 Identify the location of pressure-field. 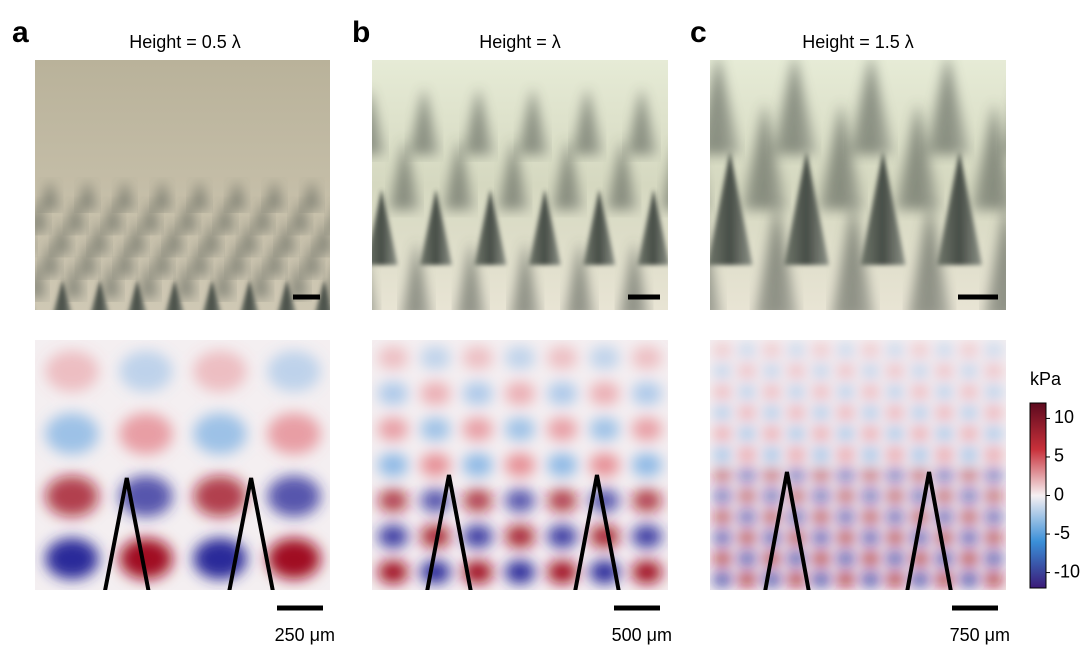
(182, 465).